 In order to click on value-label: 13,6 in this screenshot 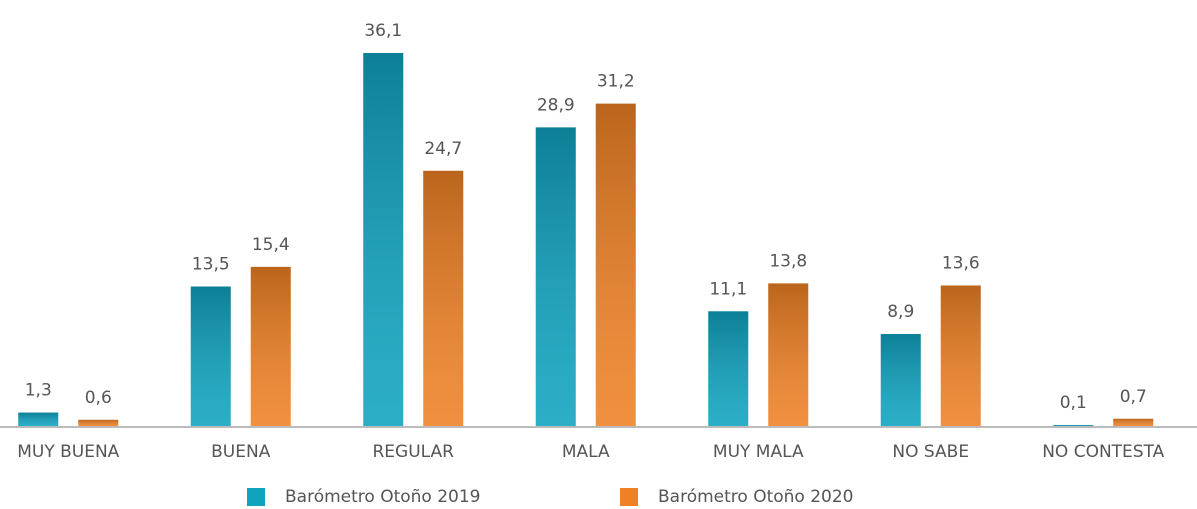, I will do `click(961, 263)`.